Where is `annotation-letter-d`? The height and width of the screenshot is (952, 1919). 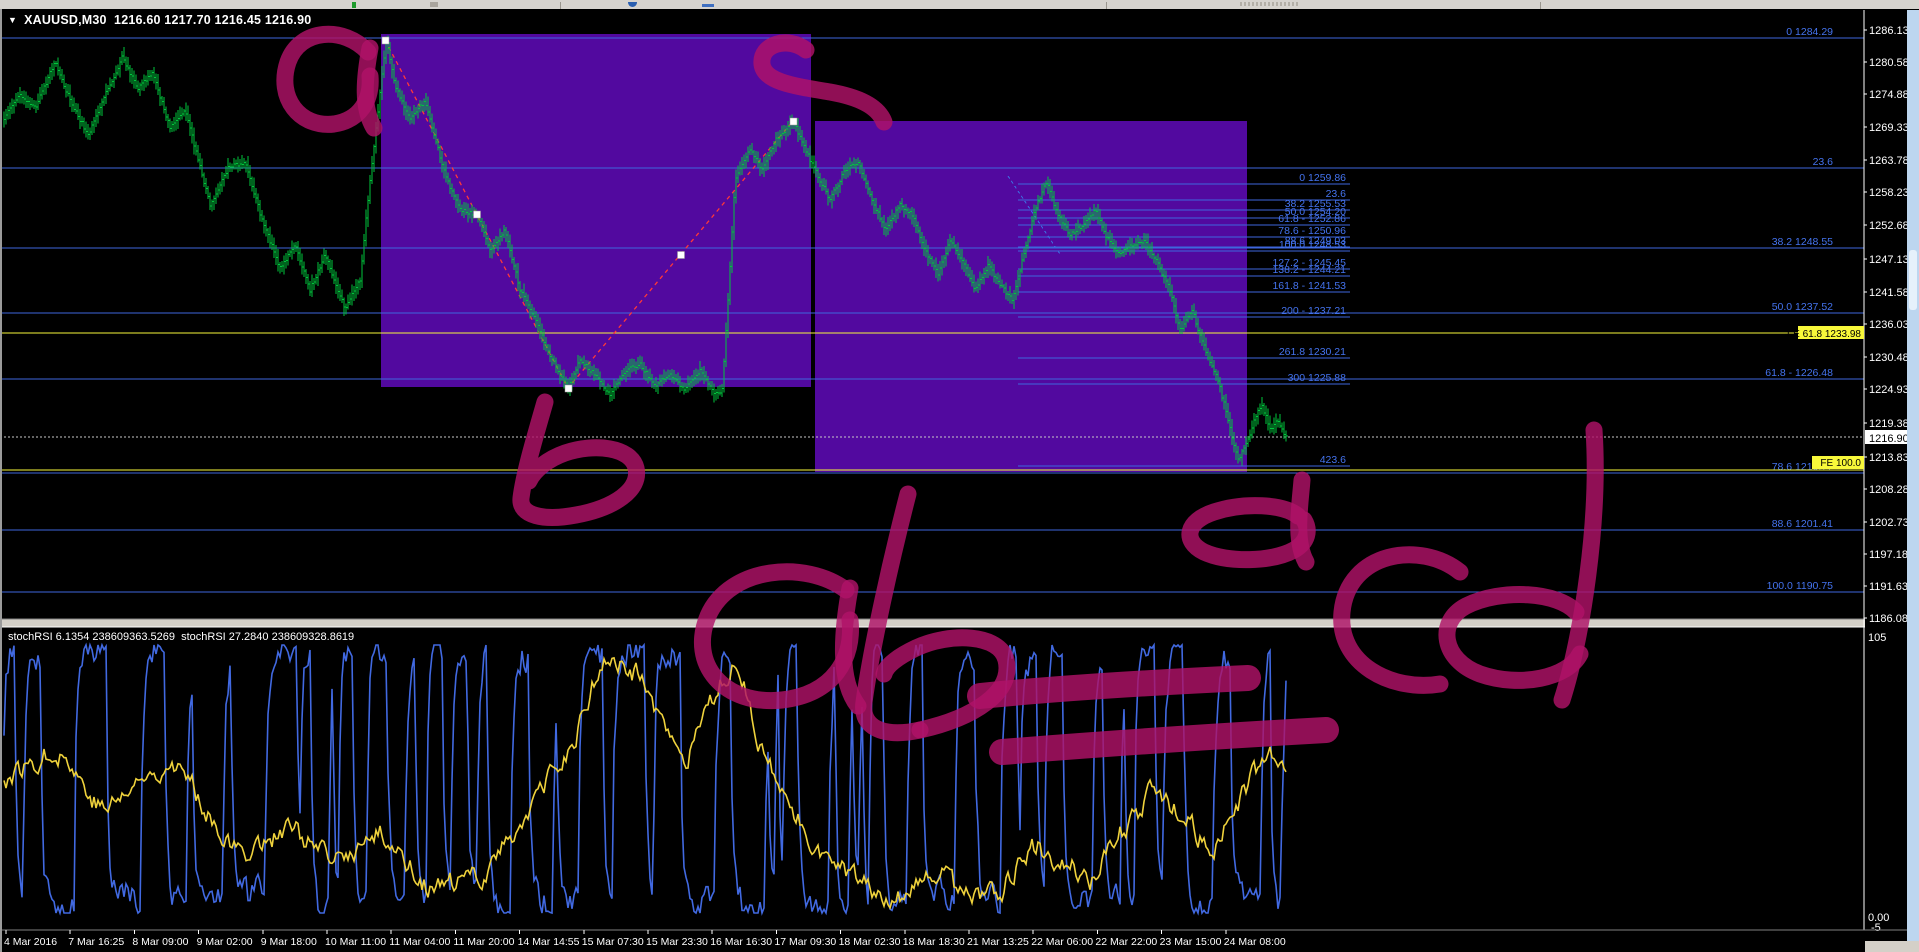 annotation-letter-d is located at coordinates (1302, 521).